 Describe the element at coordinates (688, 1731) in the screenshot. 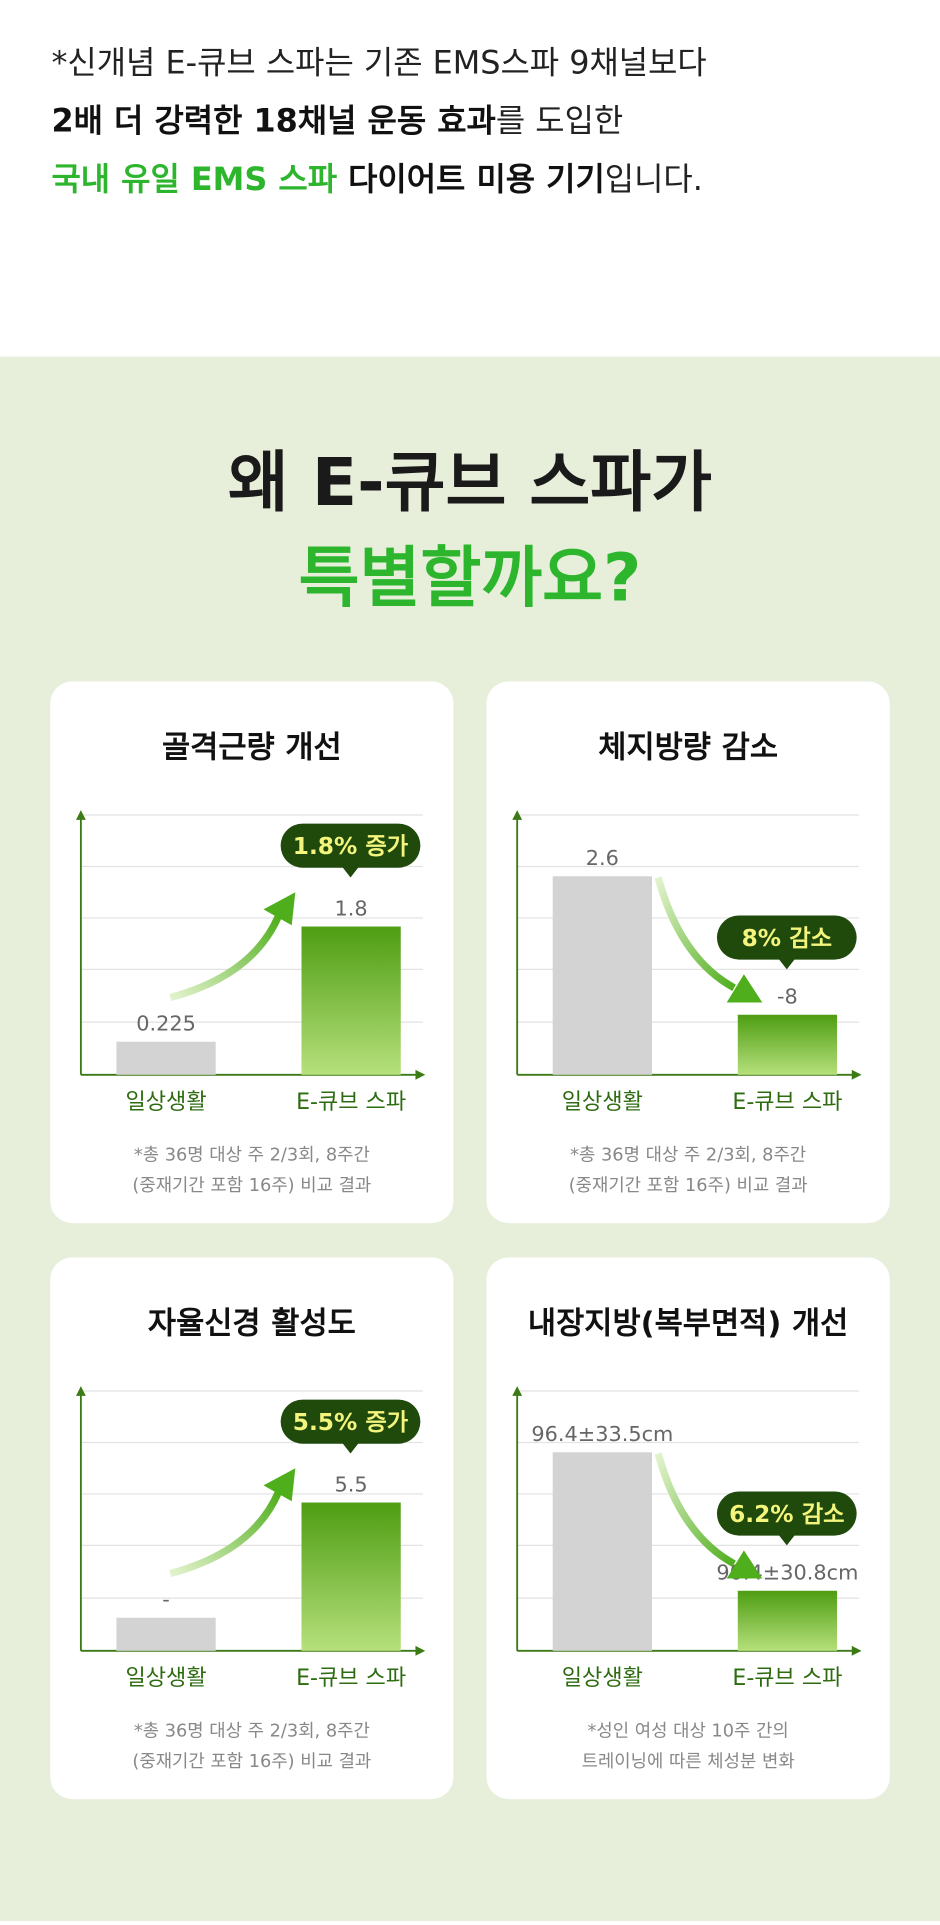

I see `note: *성인 여성 대상 10주 간의` at that location.